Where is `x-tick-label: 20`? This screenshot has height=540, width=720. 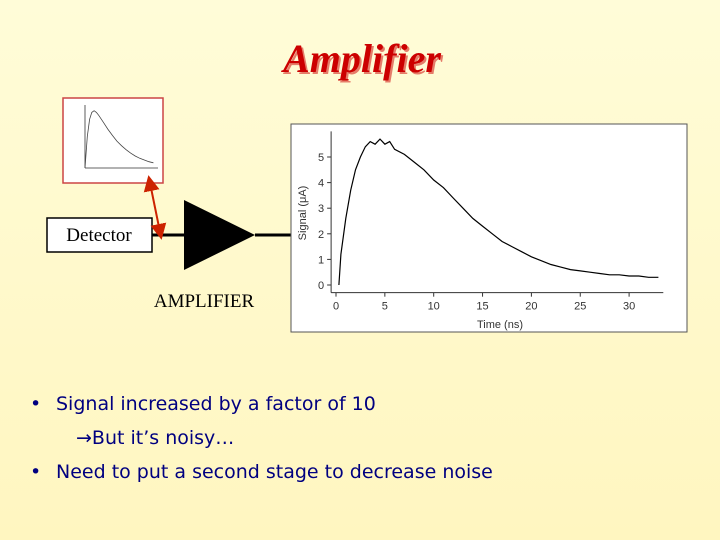 x-tick-label: 20 is located at coordinates (531, 307).